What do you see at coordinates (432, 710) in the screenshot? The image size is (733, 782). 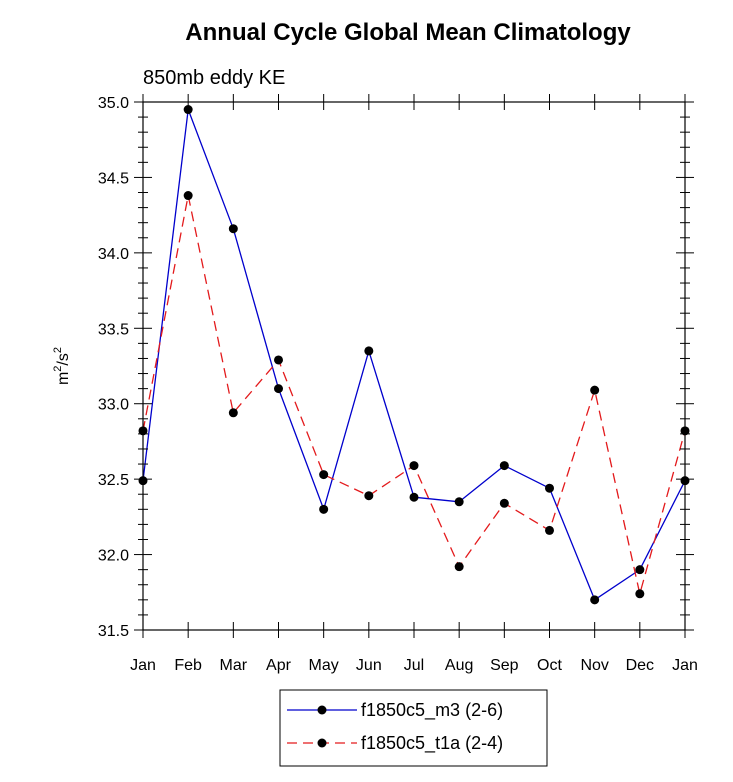 I see `legend-label-m3: f1850c5_m3 (2-6)` at bounding box center [432, 710].